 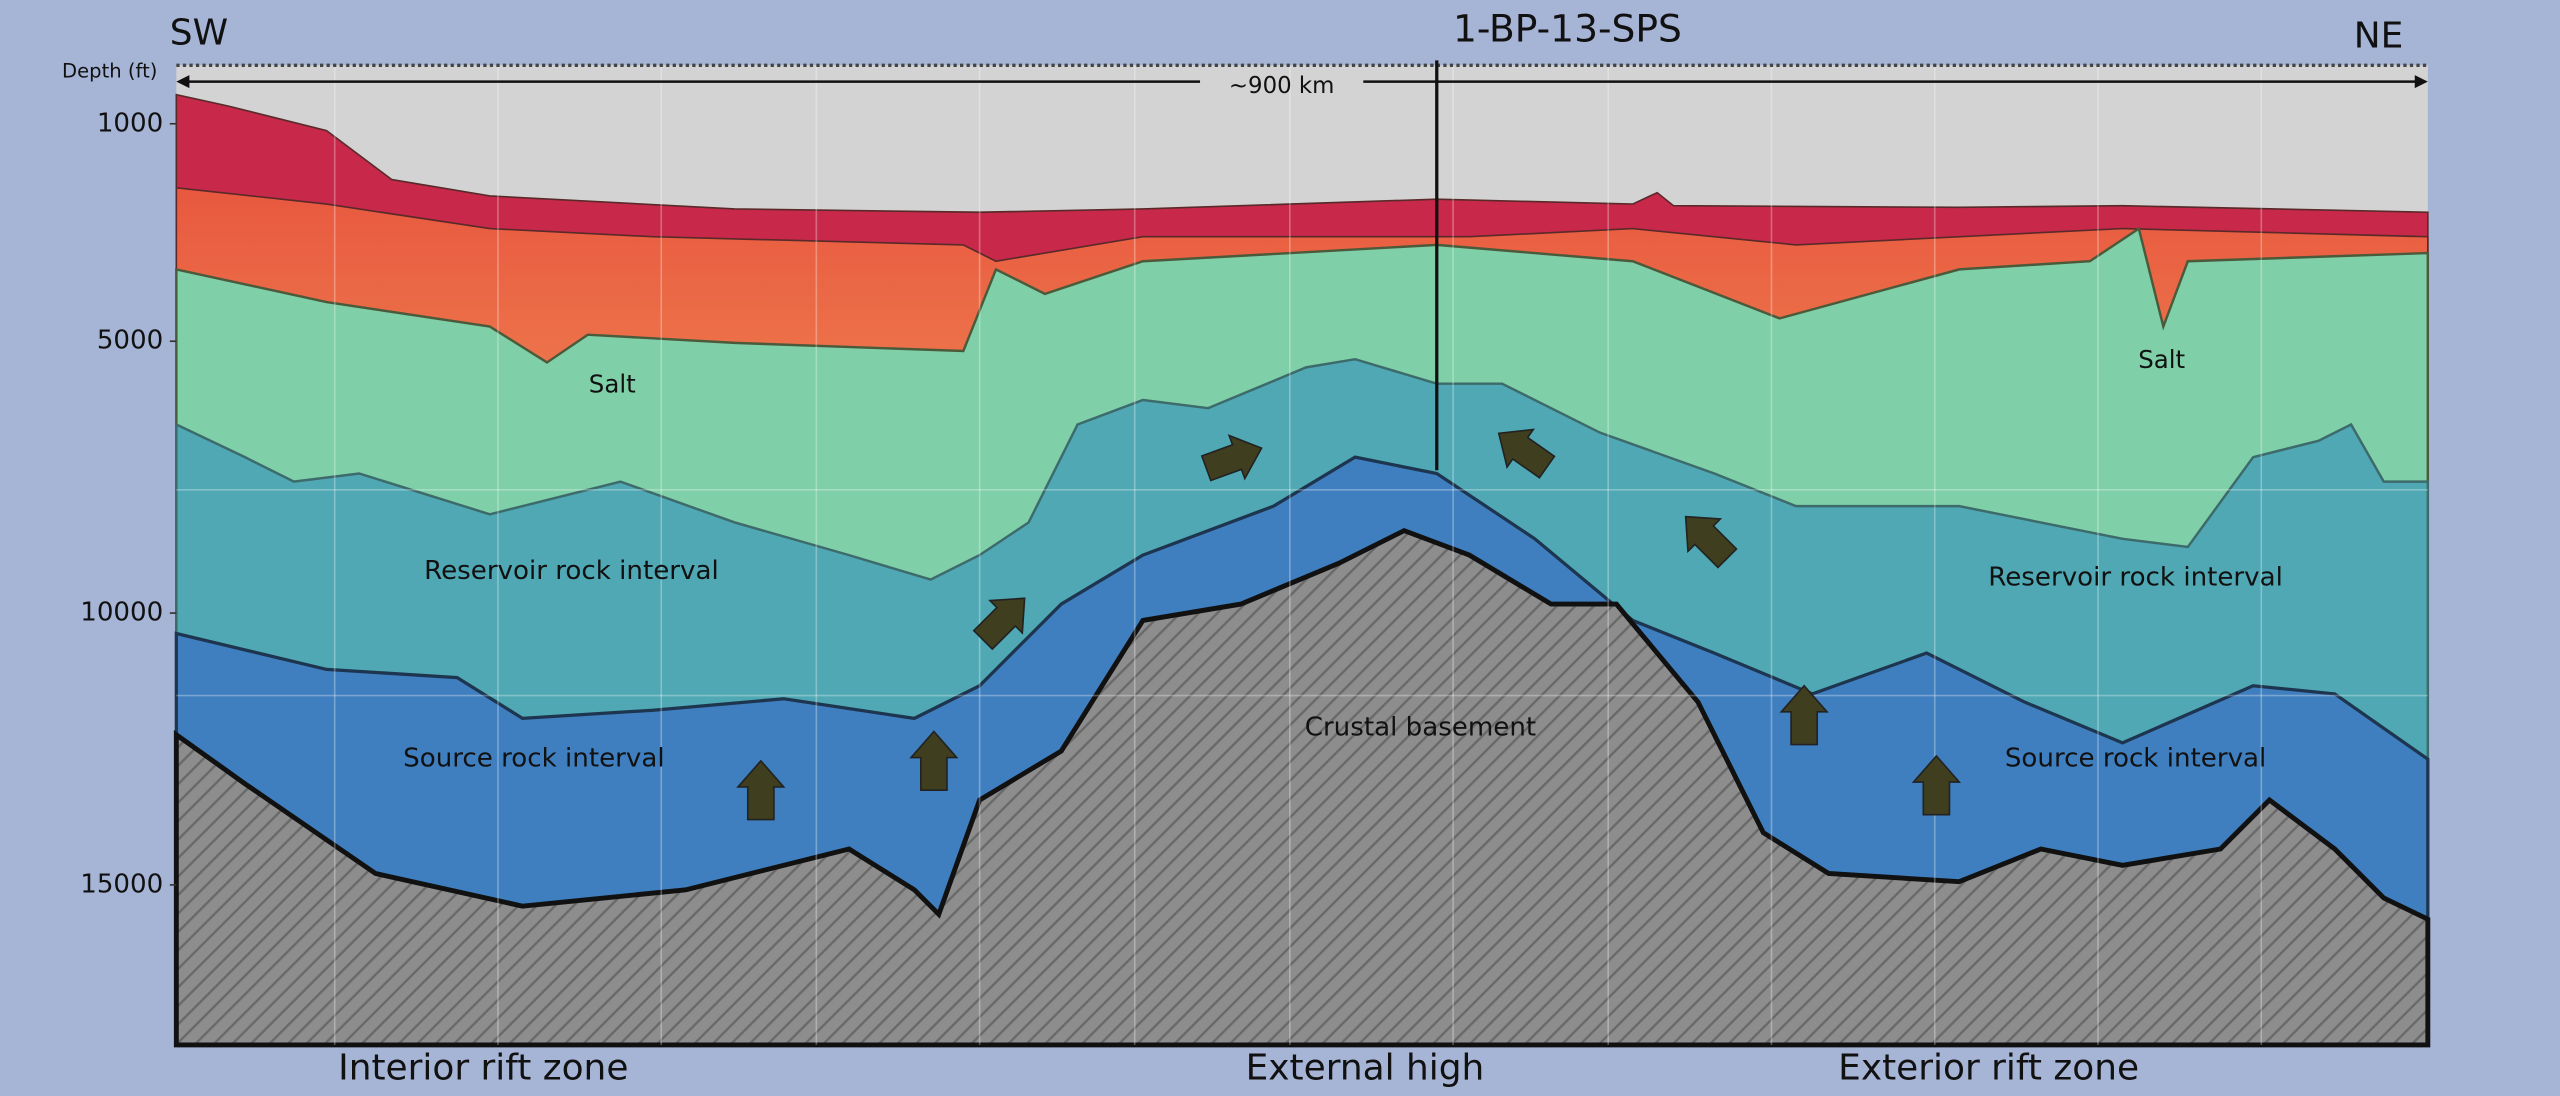 What do you see at coordinates (1567, 29) in the screenshot?
I see `well-name: 1-BP-13-SPS` at bounding box center [1567, 29].